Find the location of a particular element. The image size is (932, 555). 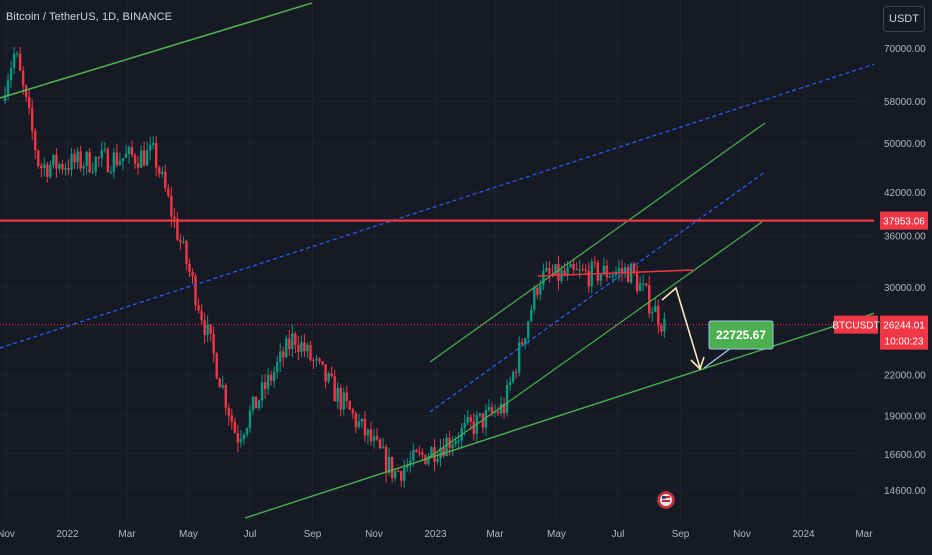

price-axis-bg is located at coordinates (903, 275).